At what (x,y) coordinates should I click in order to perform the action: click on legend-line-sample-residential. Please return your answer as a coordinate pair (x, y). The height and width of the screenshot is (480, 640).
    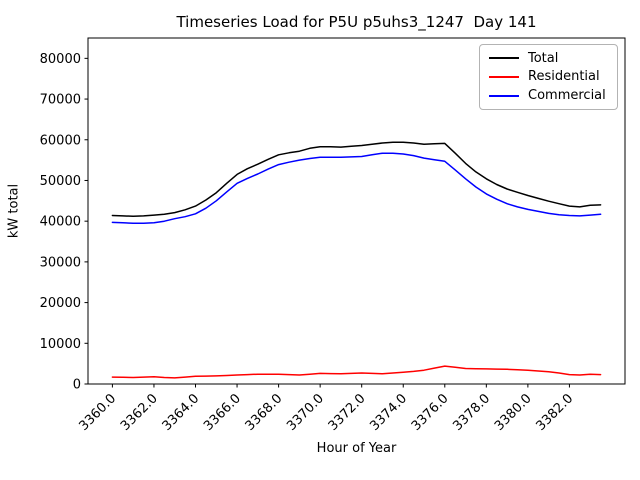
    Looking at the image, I should click on (504, 76).